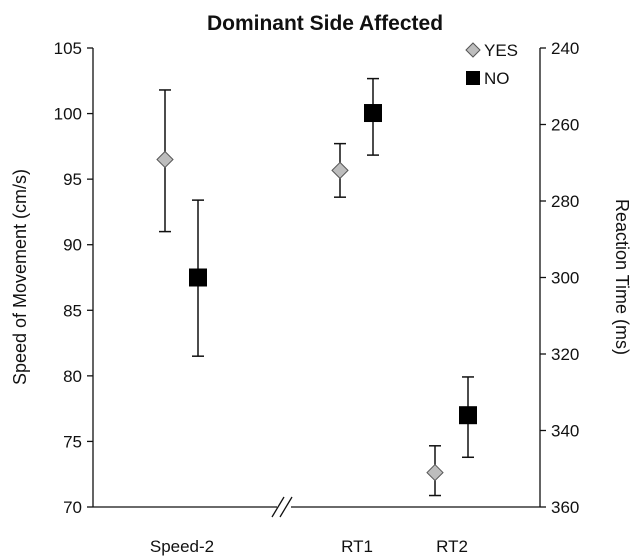 Image resolution: width=642 pixels, height=556 pixels. What do you see at coordinates (68, 48) in the screenshot?
I see `y-tick-label-left: 105` at bounding box center [68, 48].